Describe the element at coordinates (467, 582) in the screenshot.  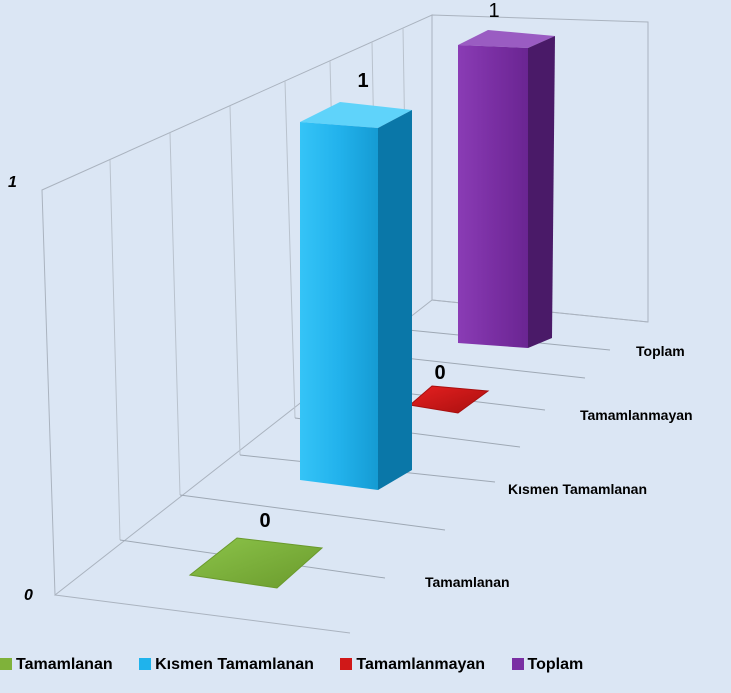
I see `category-label-tamamlanan: Tamamlanan` at that location.